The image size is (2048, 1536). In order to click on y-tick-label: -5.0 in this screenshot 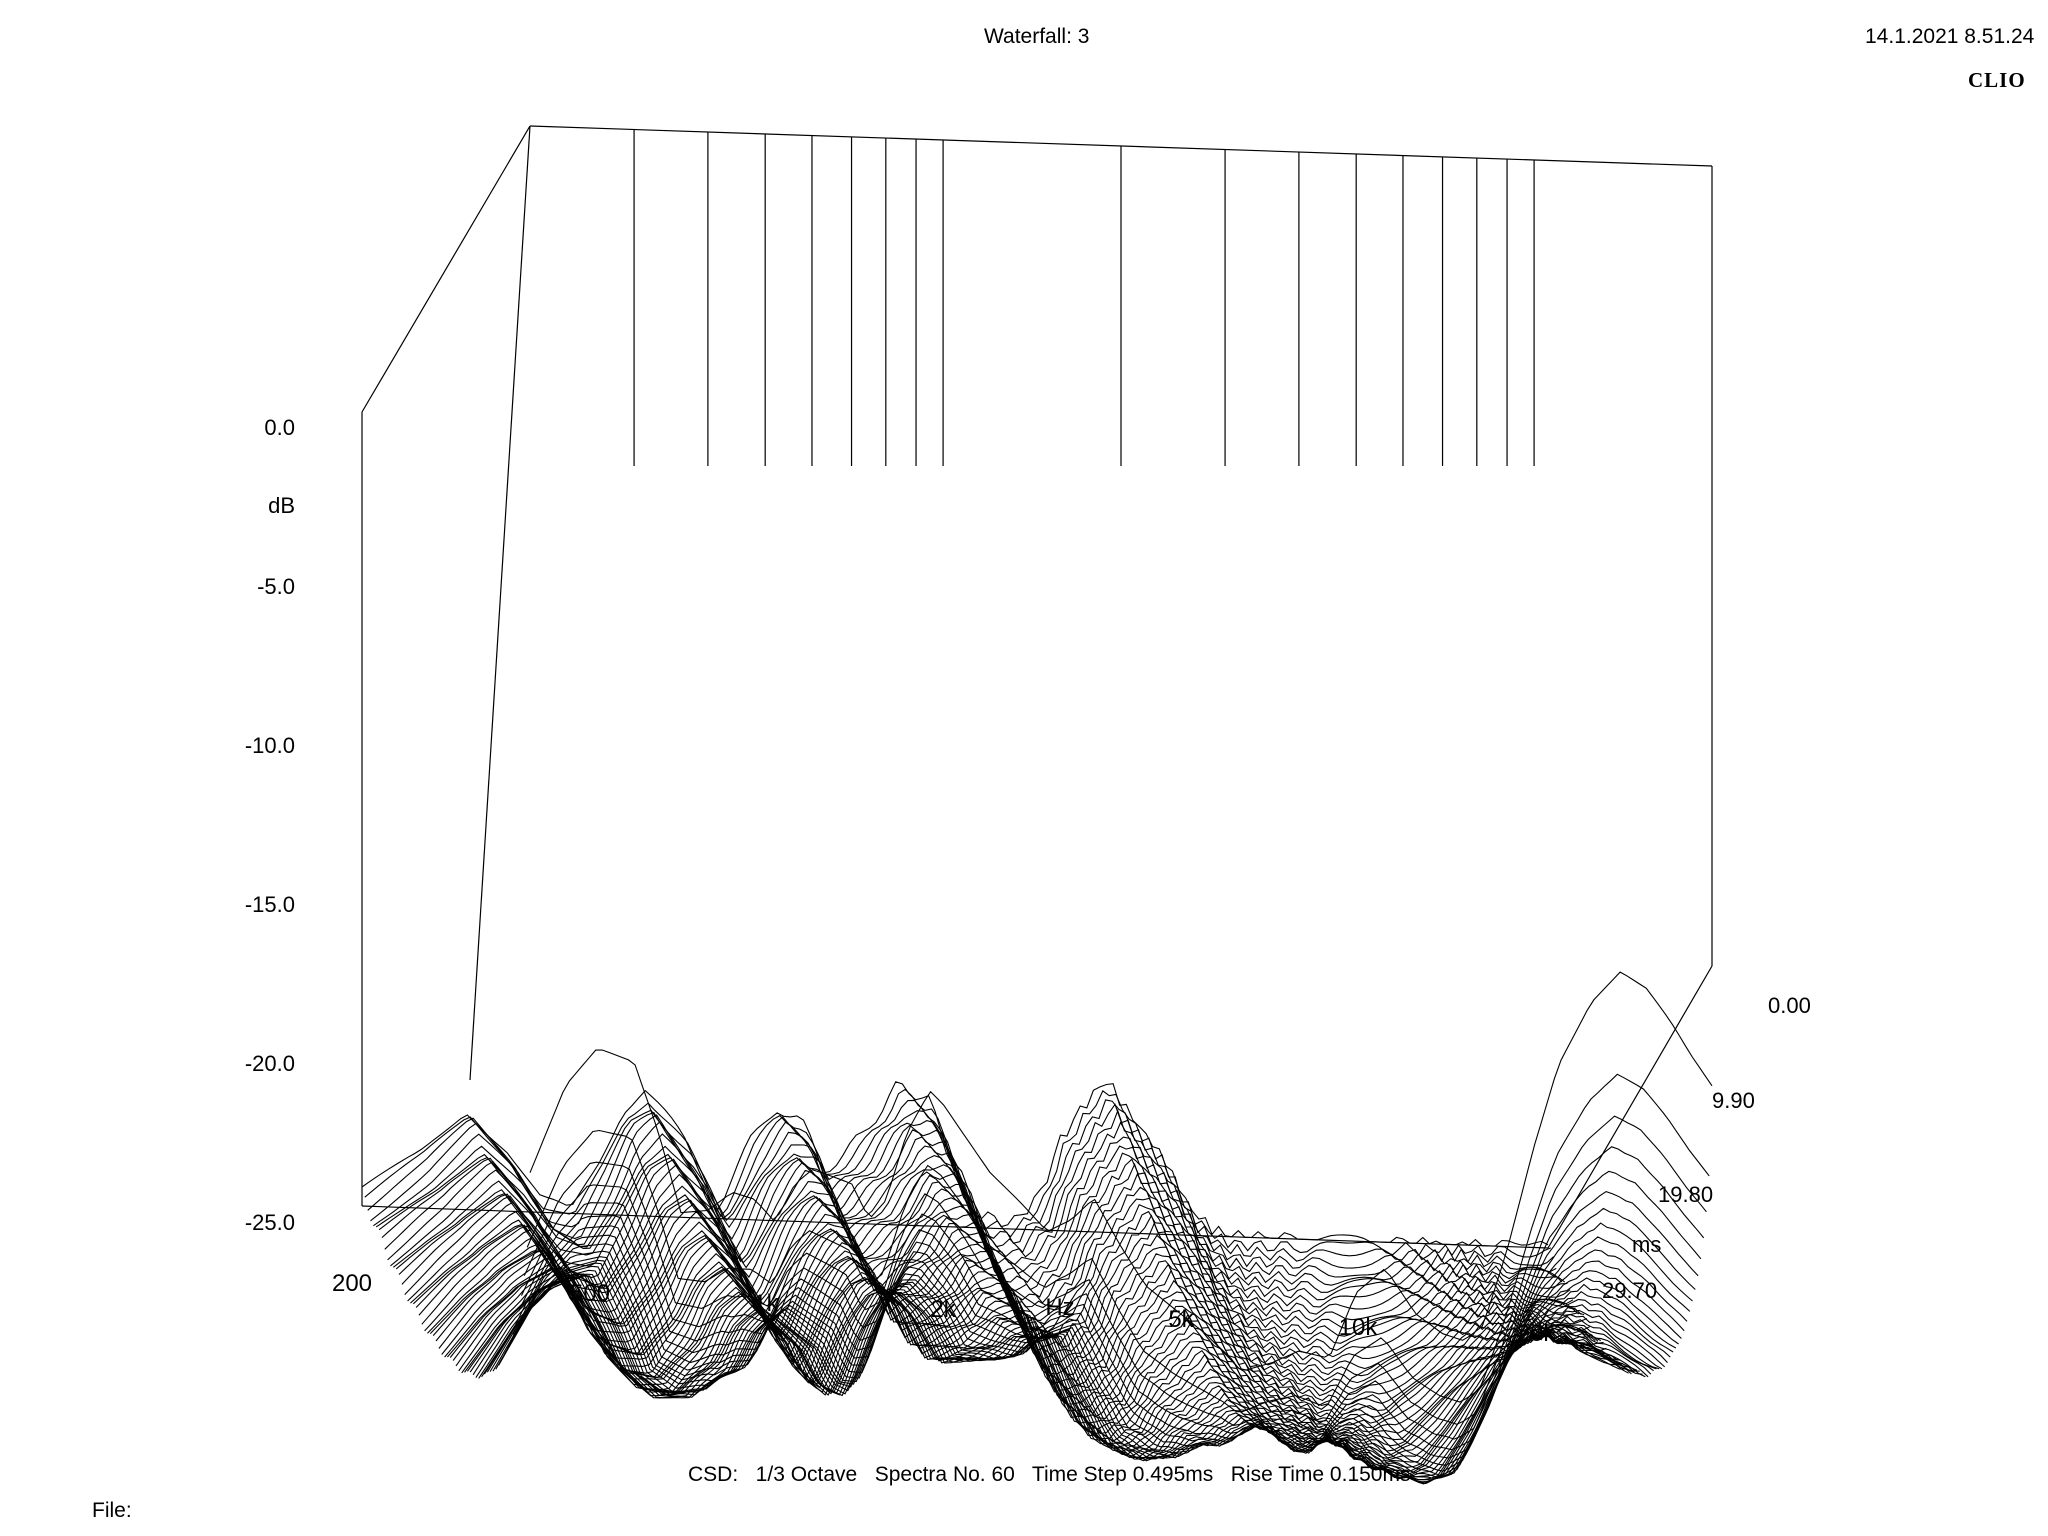, I will do `click(276, 586)`.